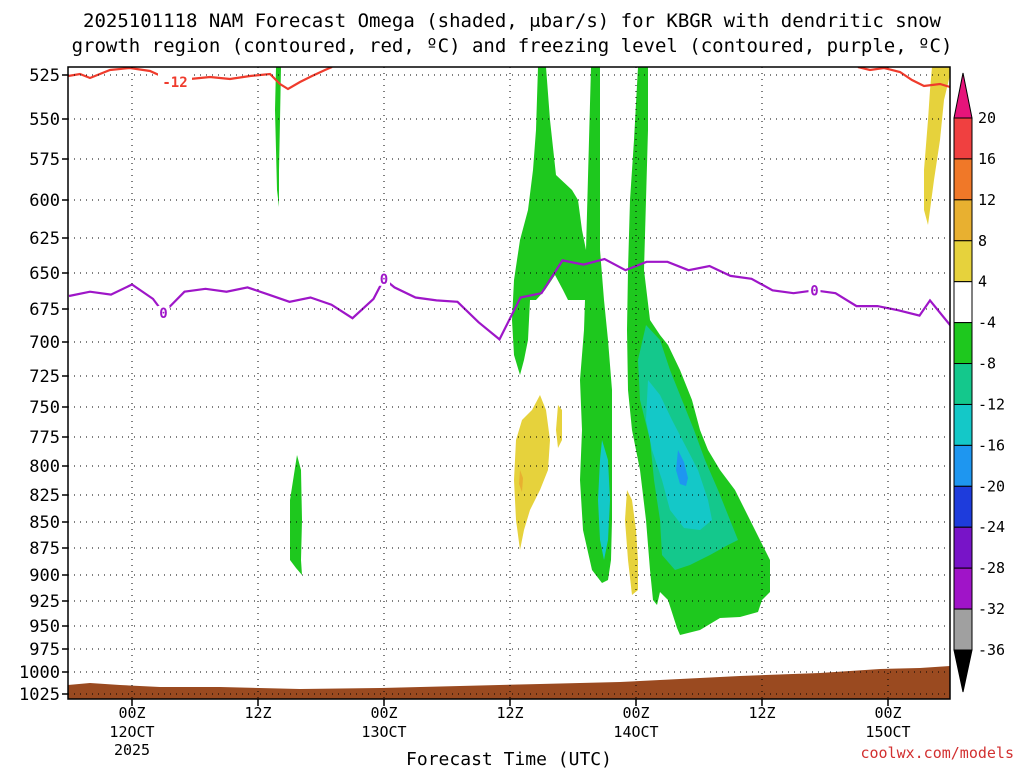 Image resolution: width=1024 pixels, height=768 pixels. What do you see at coordinates (562, 325) in the screenshot?
I see `omega-region-green-main` at bounding box center [562, 325].